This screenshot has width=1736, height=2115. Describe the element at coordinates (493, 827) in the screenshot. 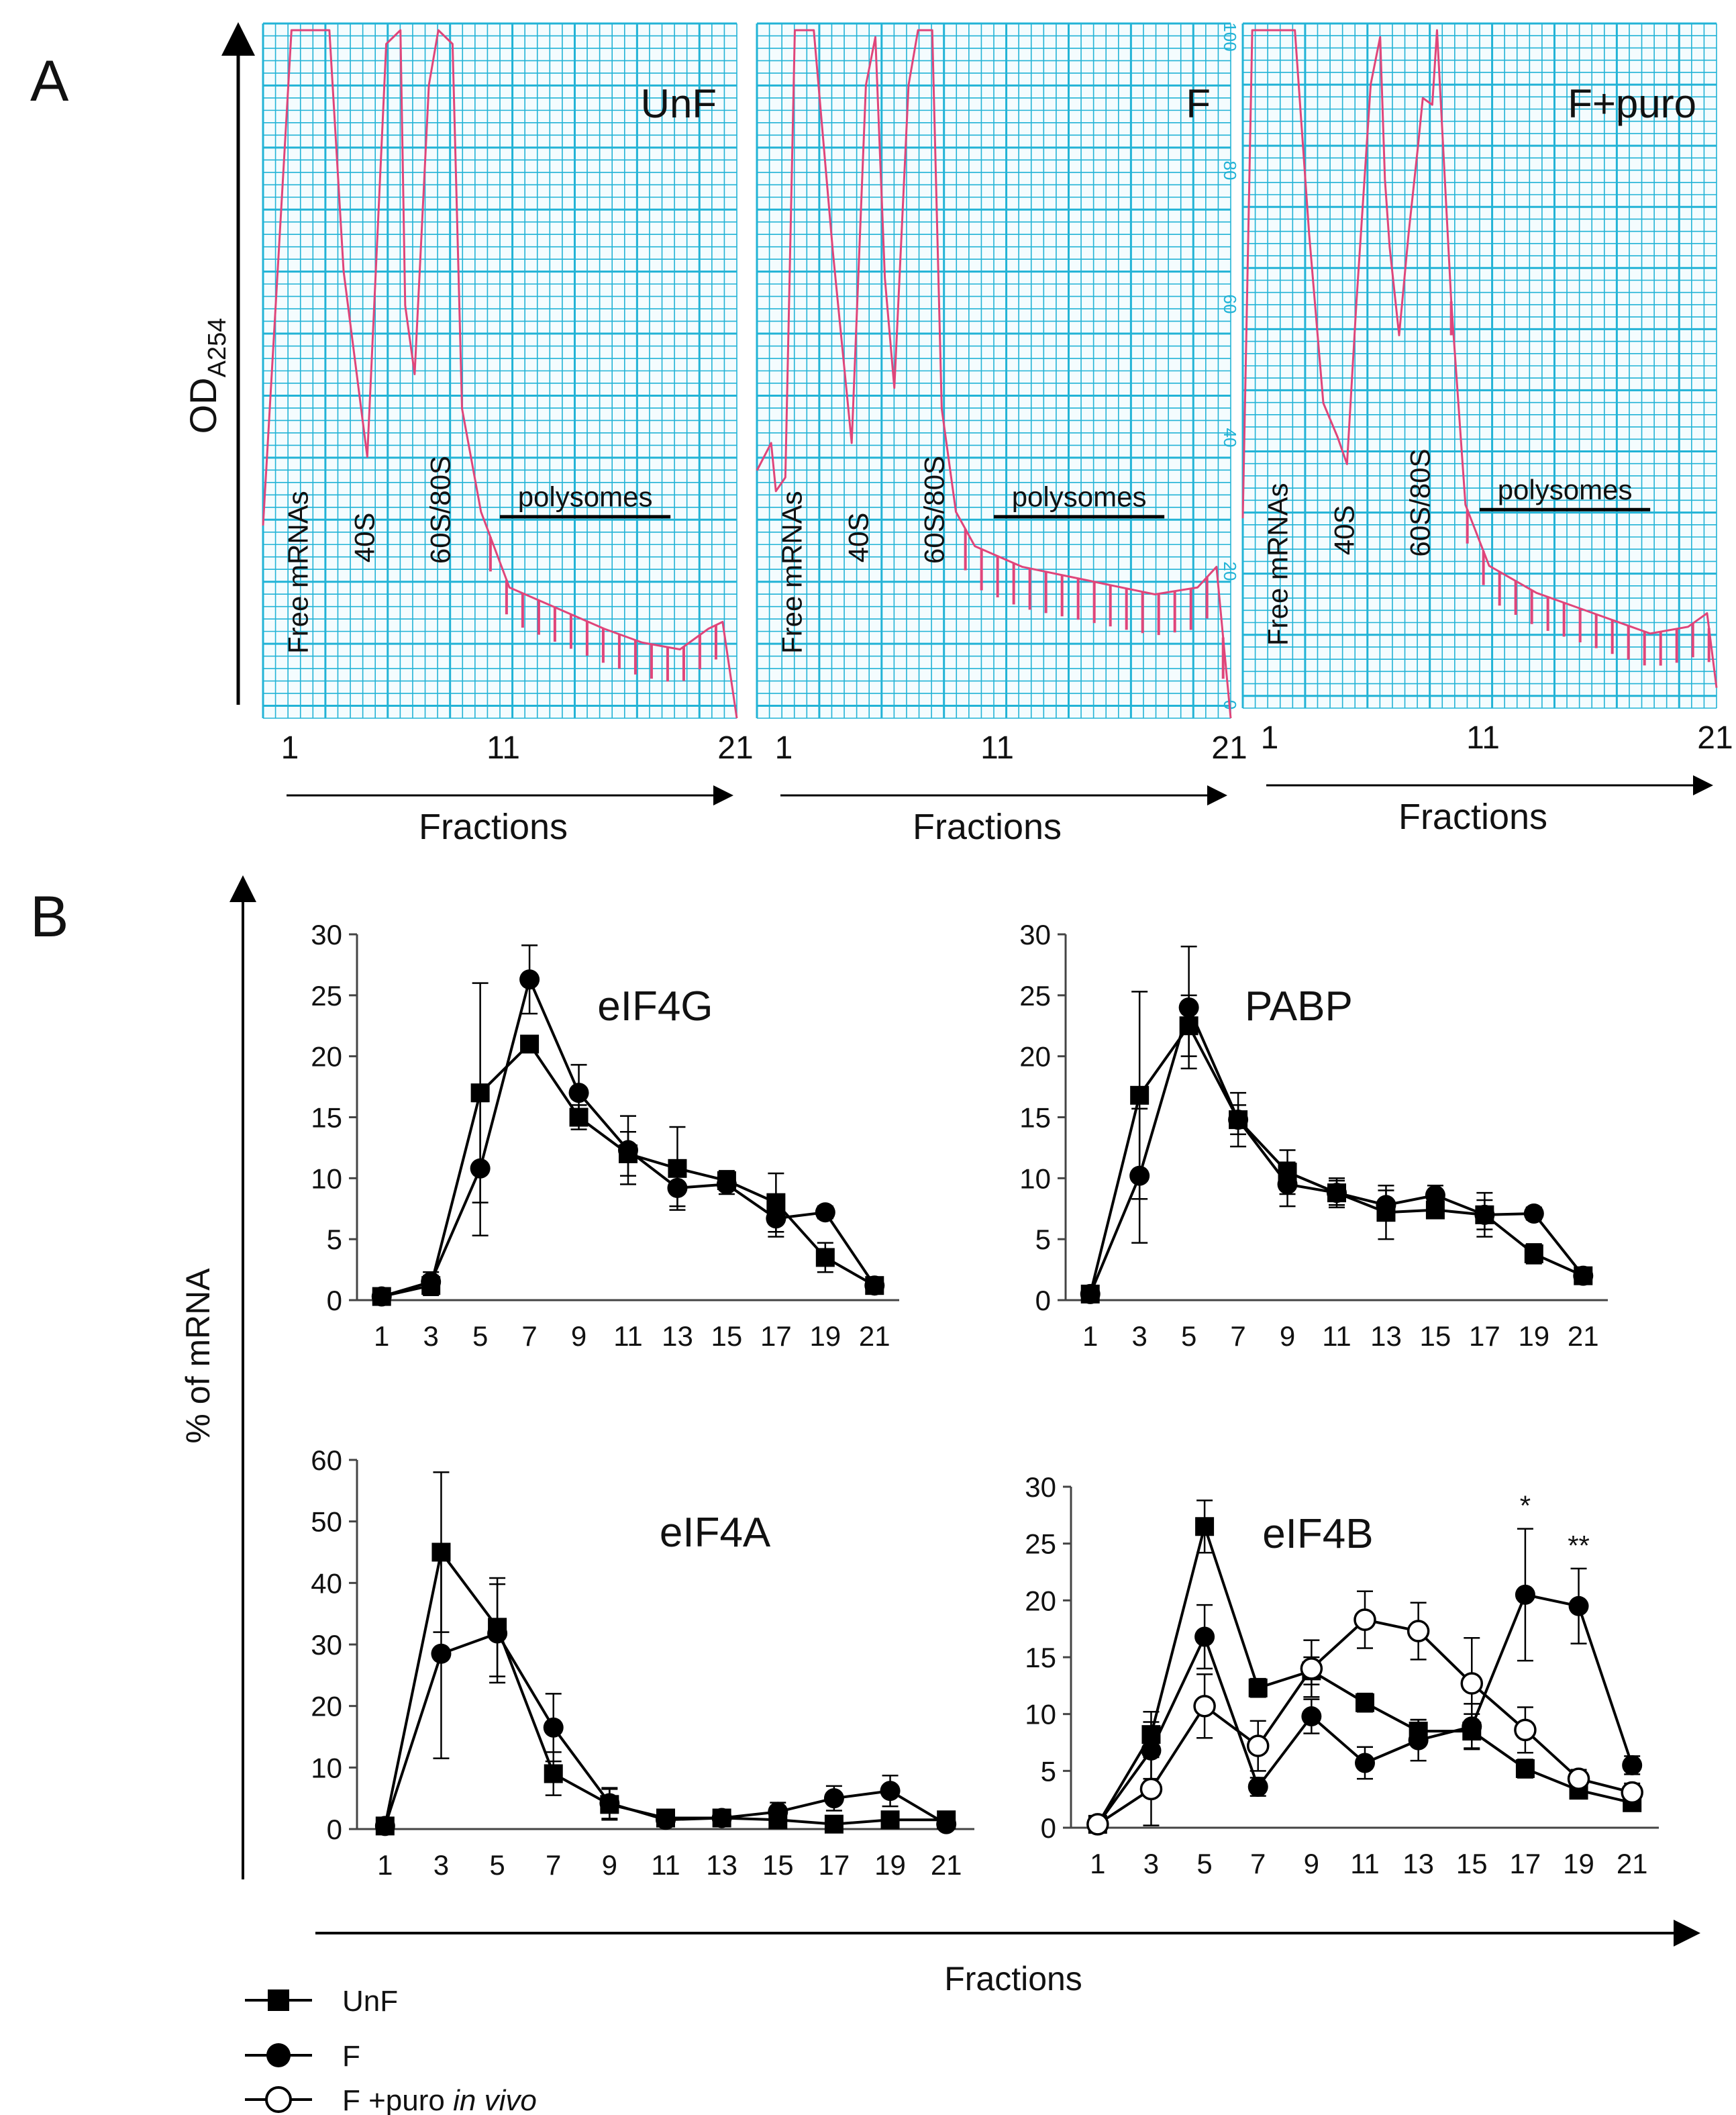

I see `fractions-axis-label: Fractions` at that location.